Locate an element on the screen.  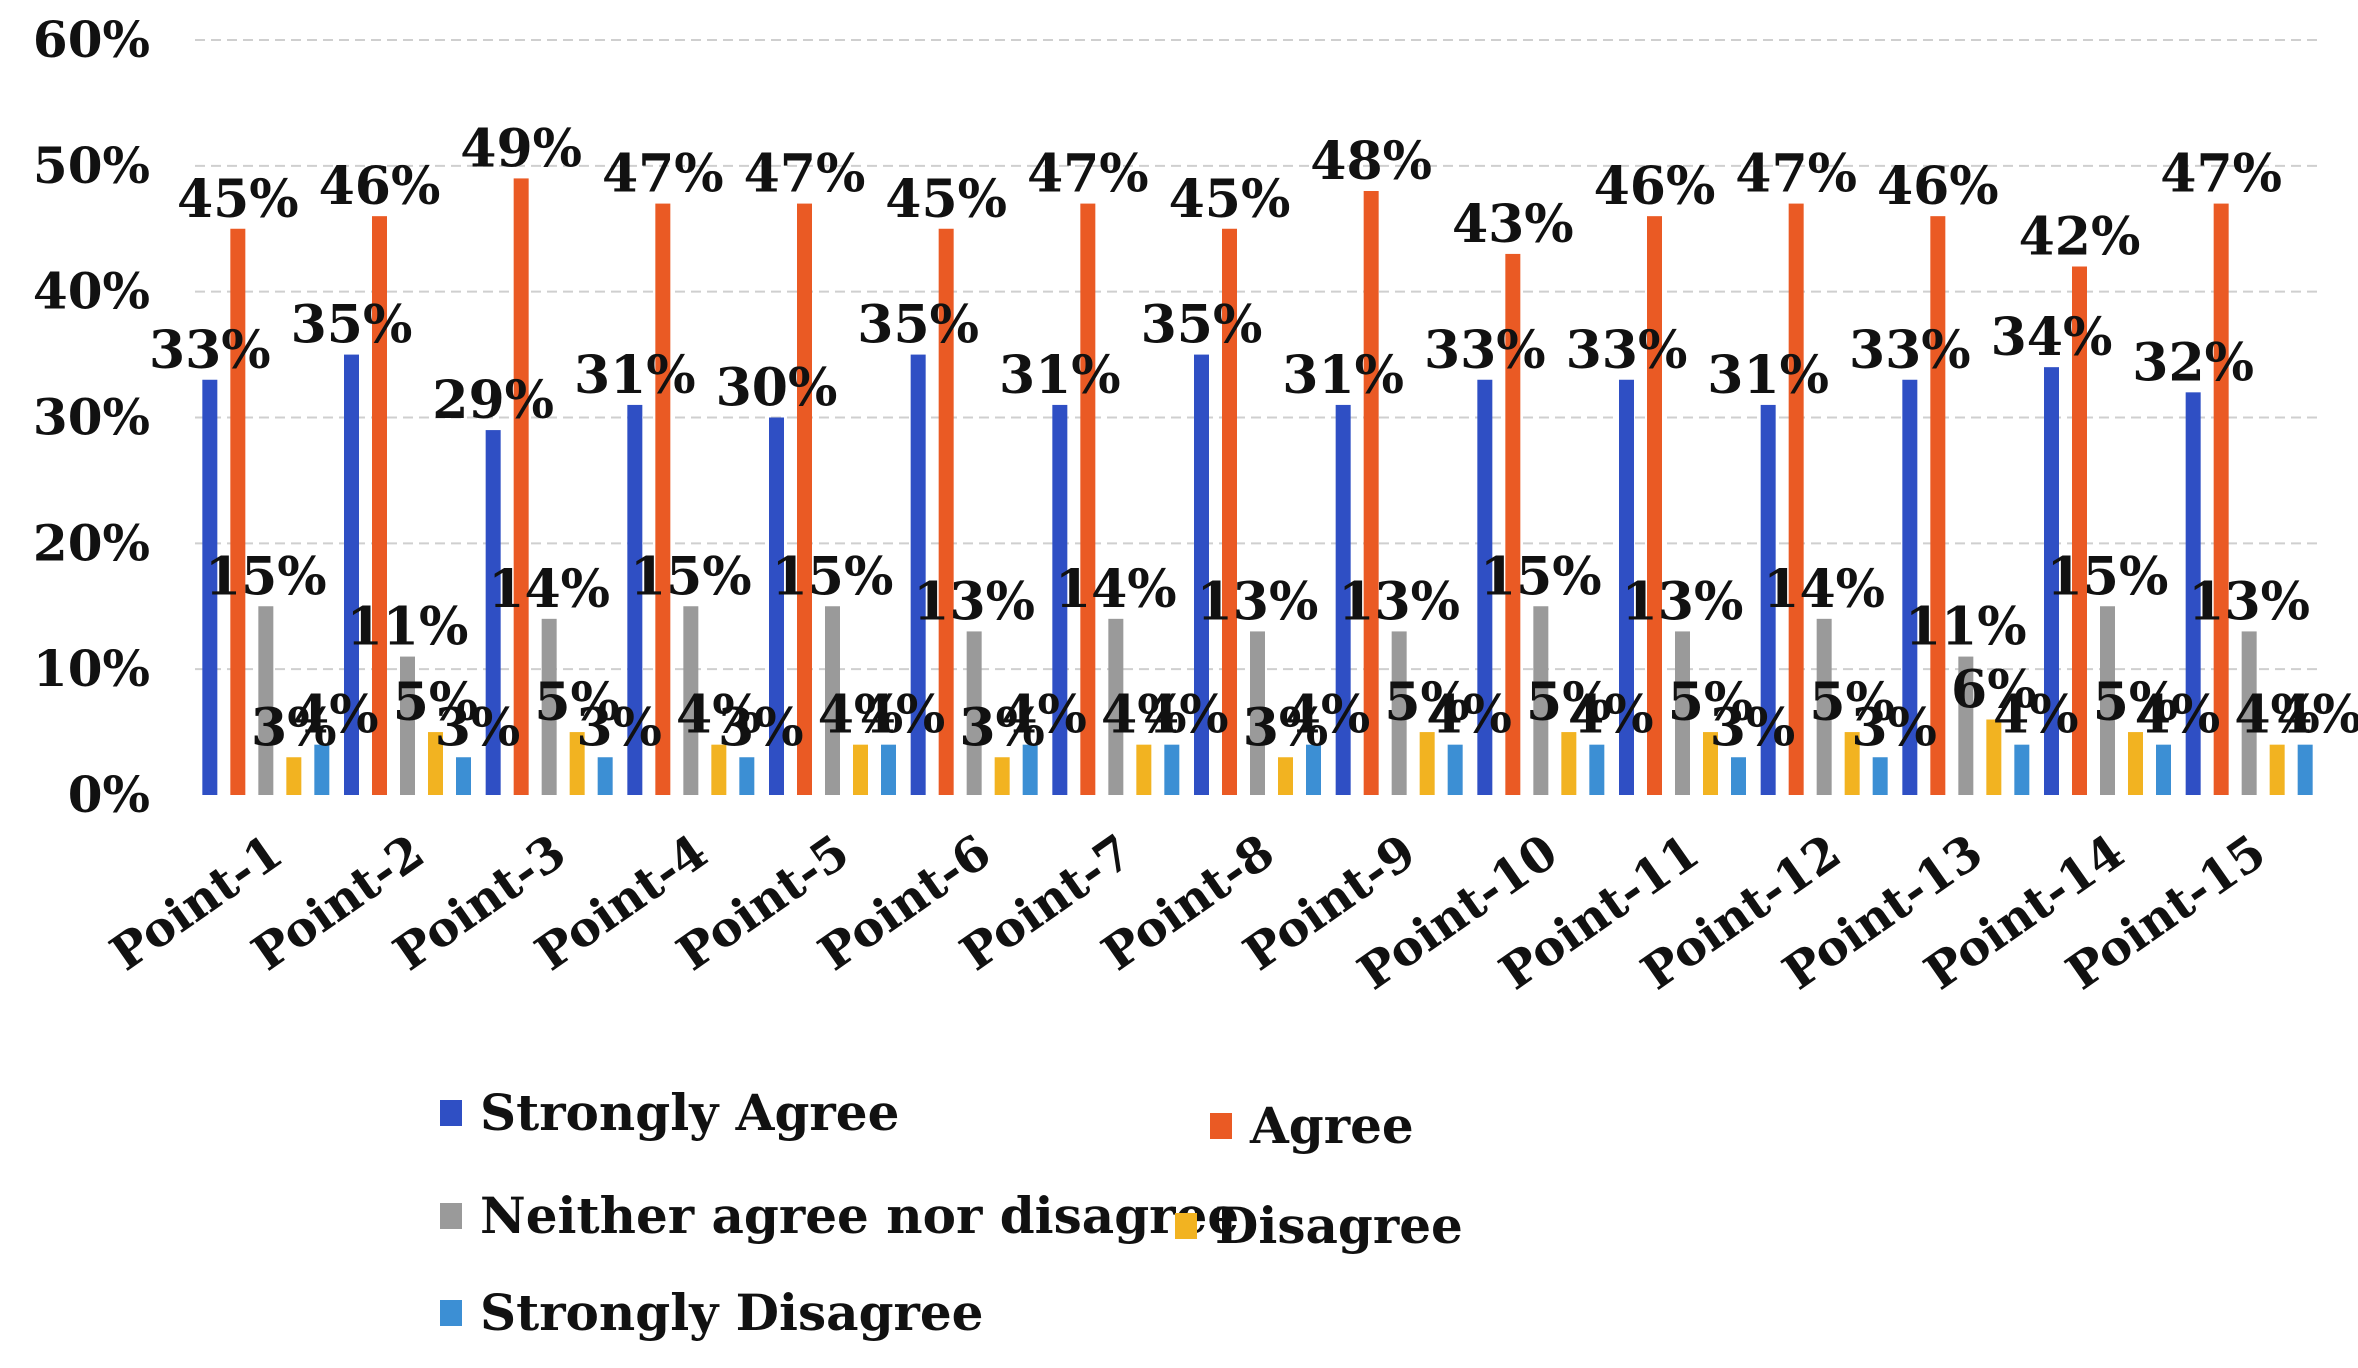
data-label: 34% is located at coordinates (2052, 337).